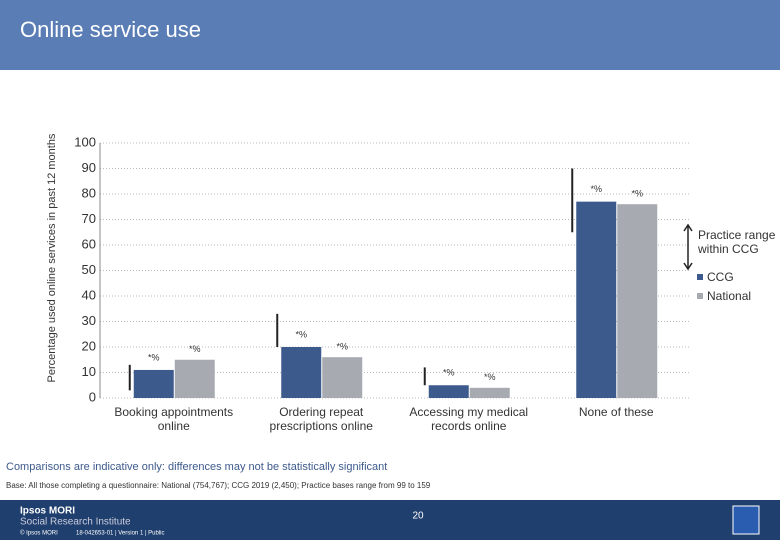 This screenshot has width=780, height=540. I want to click on footer-band, so click(390, 520).